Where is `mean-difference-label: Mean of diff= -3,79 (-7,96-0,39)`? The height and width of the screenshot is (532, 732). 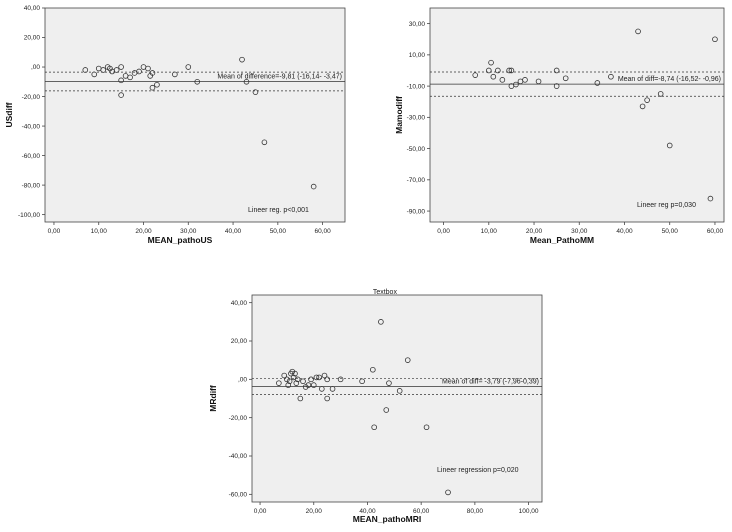 mean-difference-label: Mean of diff= -3,79 (-7,96-0,39) is located at coordinates (490, 382).